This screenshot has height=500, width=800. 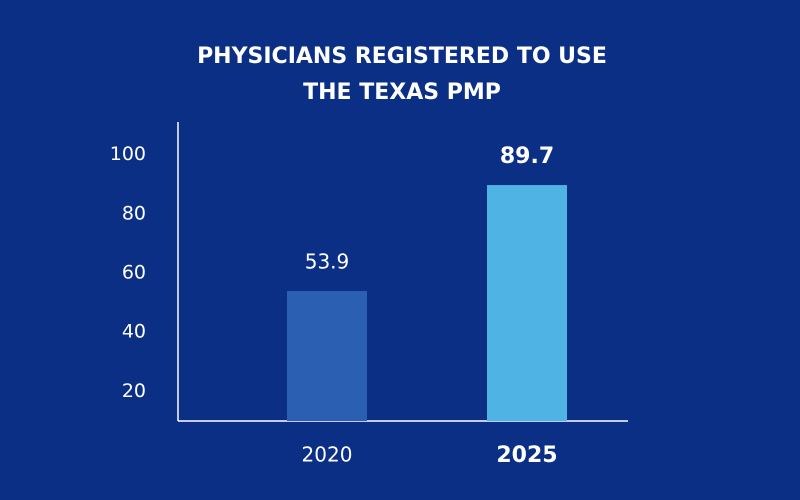 I want to click on y-tick-label: 60, so click(x=134, y=273).